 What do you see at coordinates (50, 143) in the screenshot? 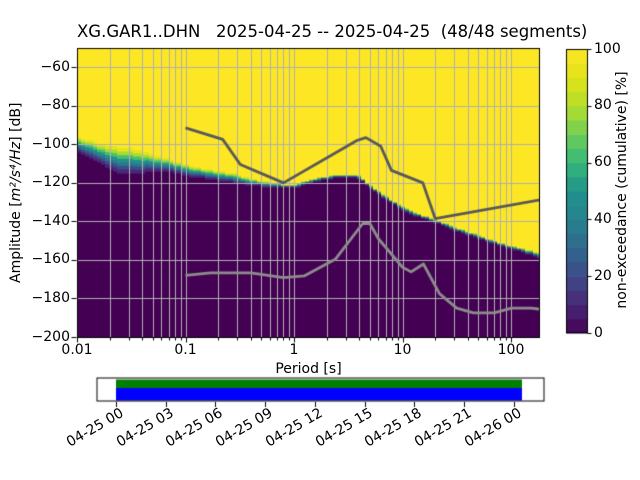
I see `y-tick-label: −100` at bounding box center [50, 143].